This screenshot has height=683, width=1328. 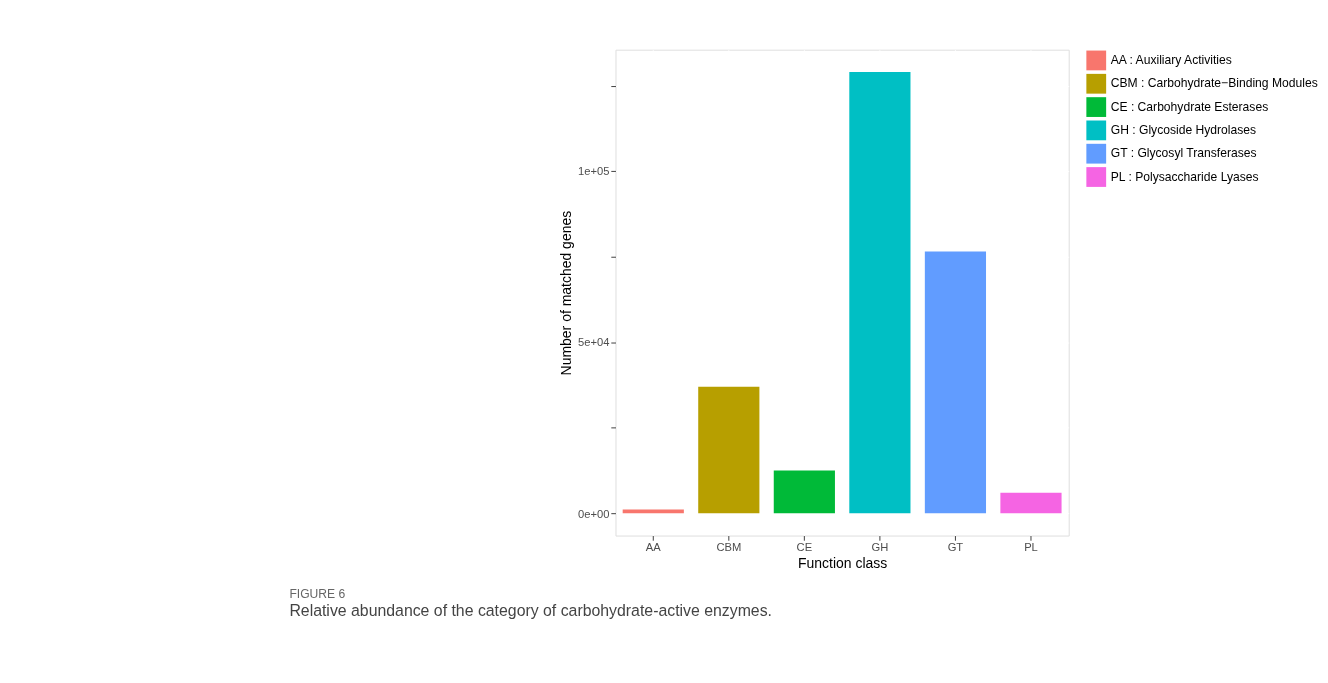 I want to click on legend-label: CBM : Carbohydrate−Binding Modules, so click(x=1214, y=83).